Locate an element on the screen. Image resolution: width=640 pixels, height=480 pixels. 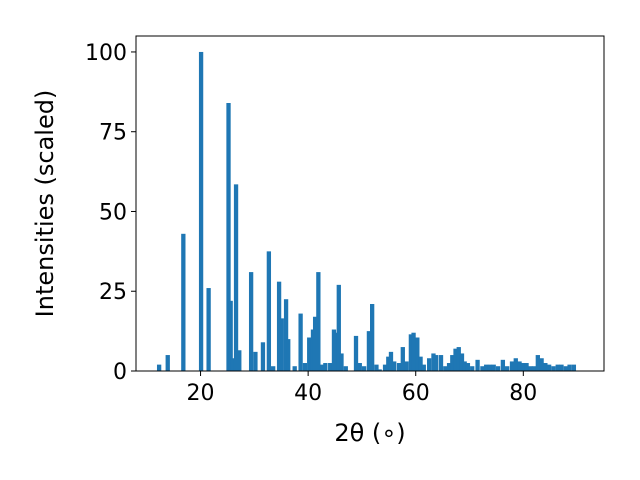
y-tick-label: 100 is located at coordinates (106, 53).